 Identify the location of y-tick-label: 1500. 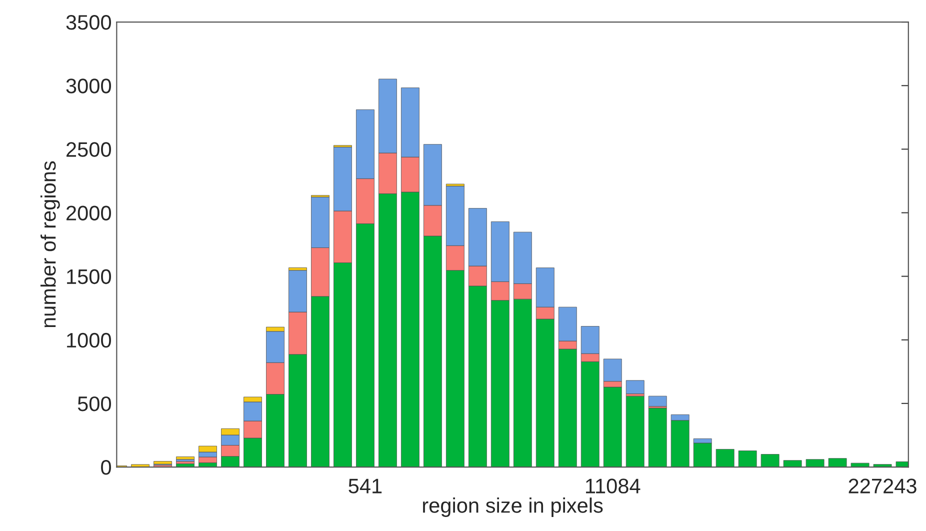
(89, 276).